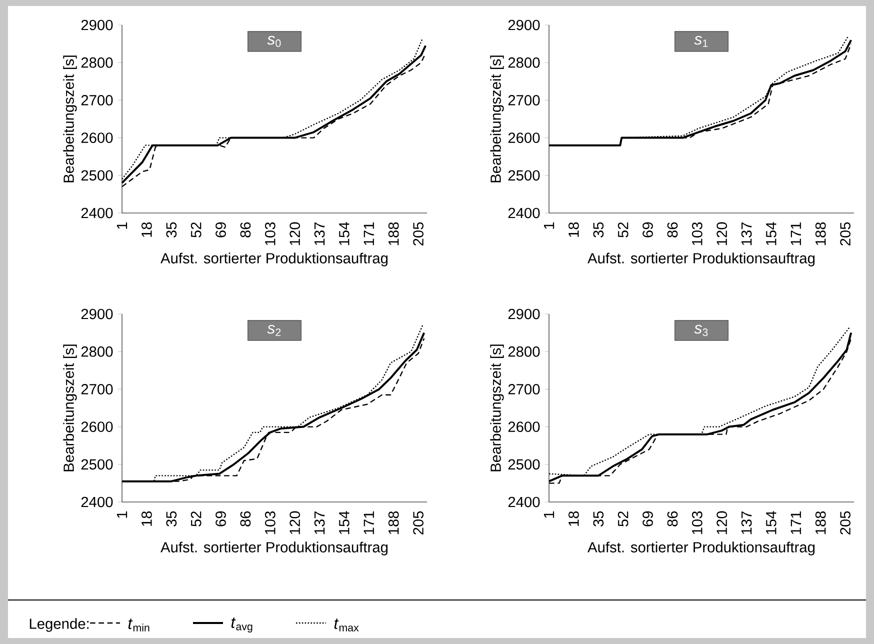  What do you see at coordinates (346, 625) in the screenshot?
I see `legend-label: t$_{max}$` at bounding box center [346, 625].